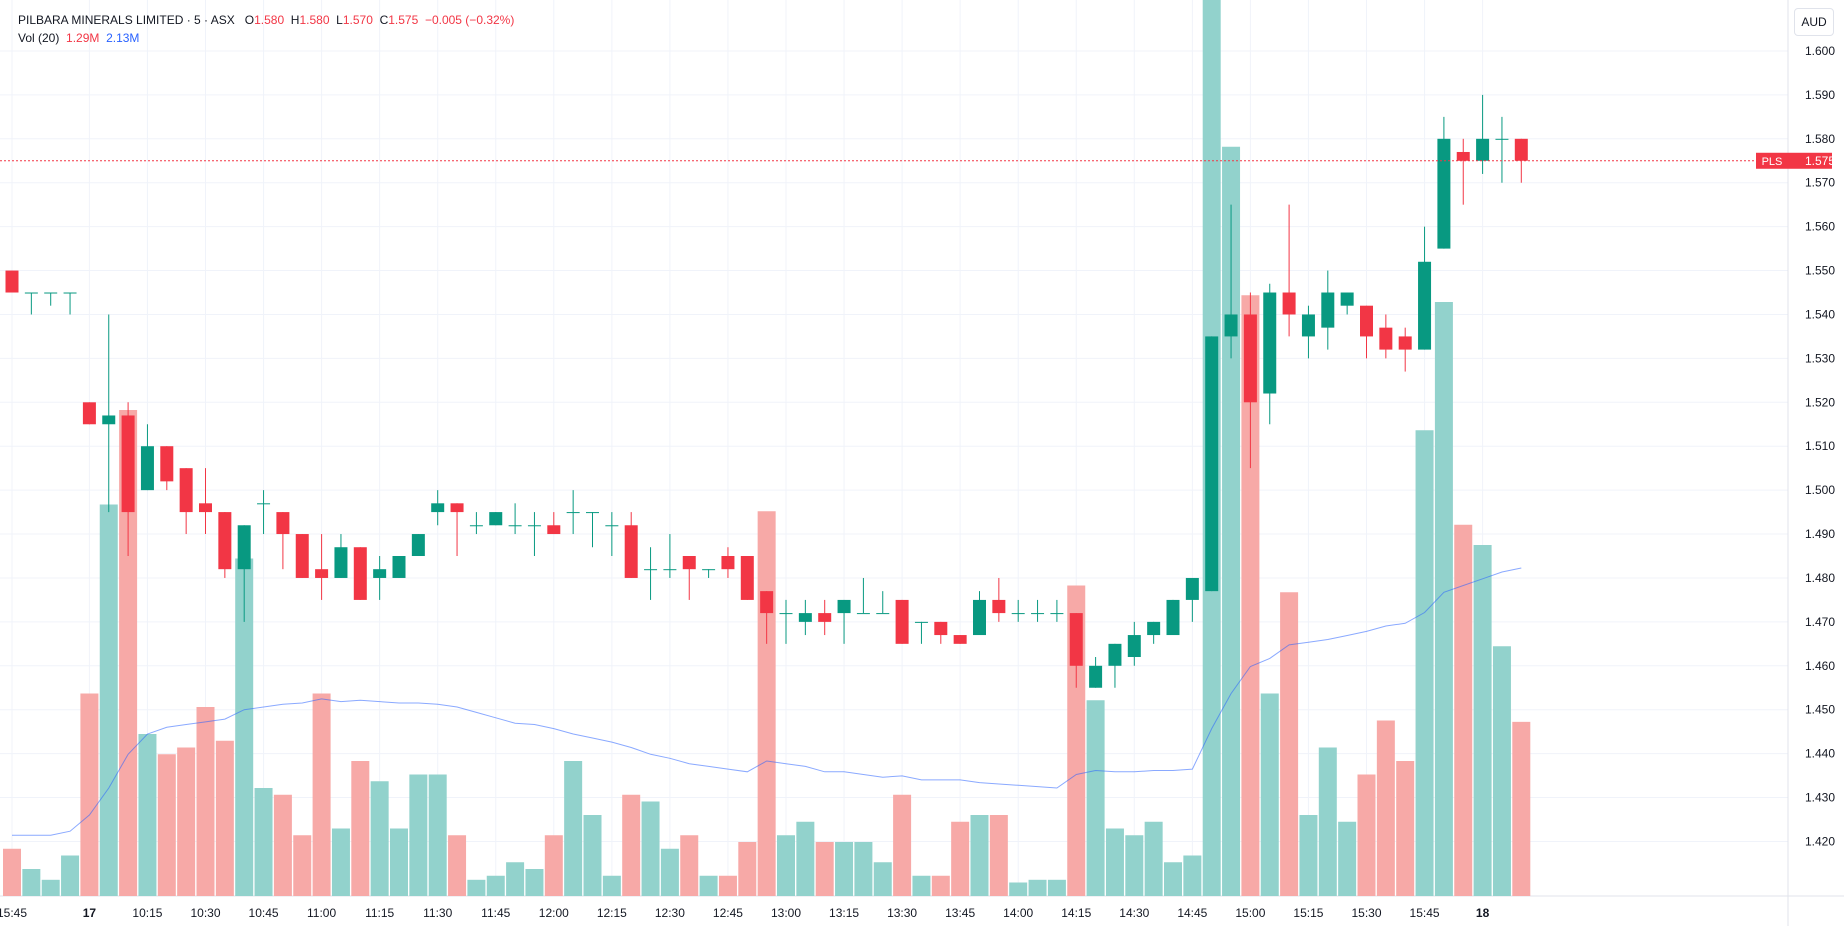  Describe the element at coordinates (1820, 183) in the screenshot. I see `price-tick-label: 1.570` at that location.